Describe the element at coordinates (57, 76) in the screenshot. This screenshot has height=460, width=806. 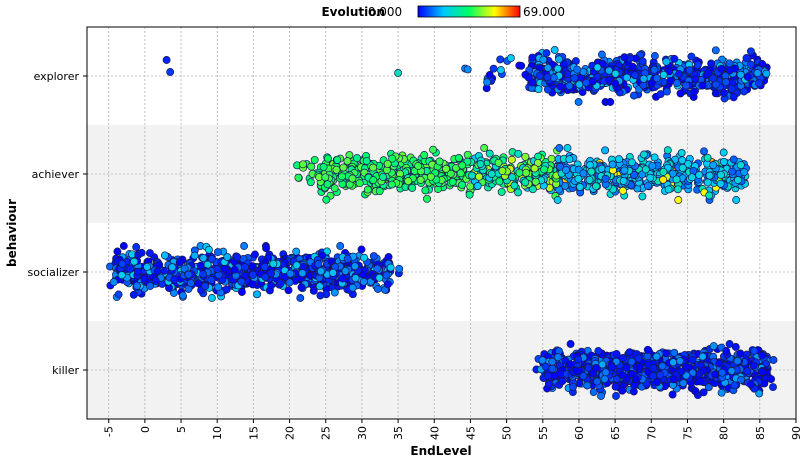
I see `y-tick-label-explorer: explorer` at that location.